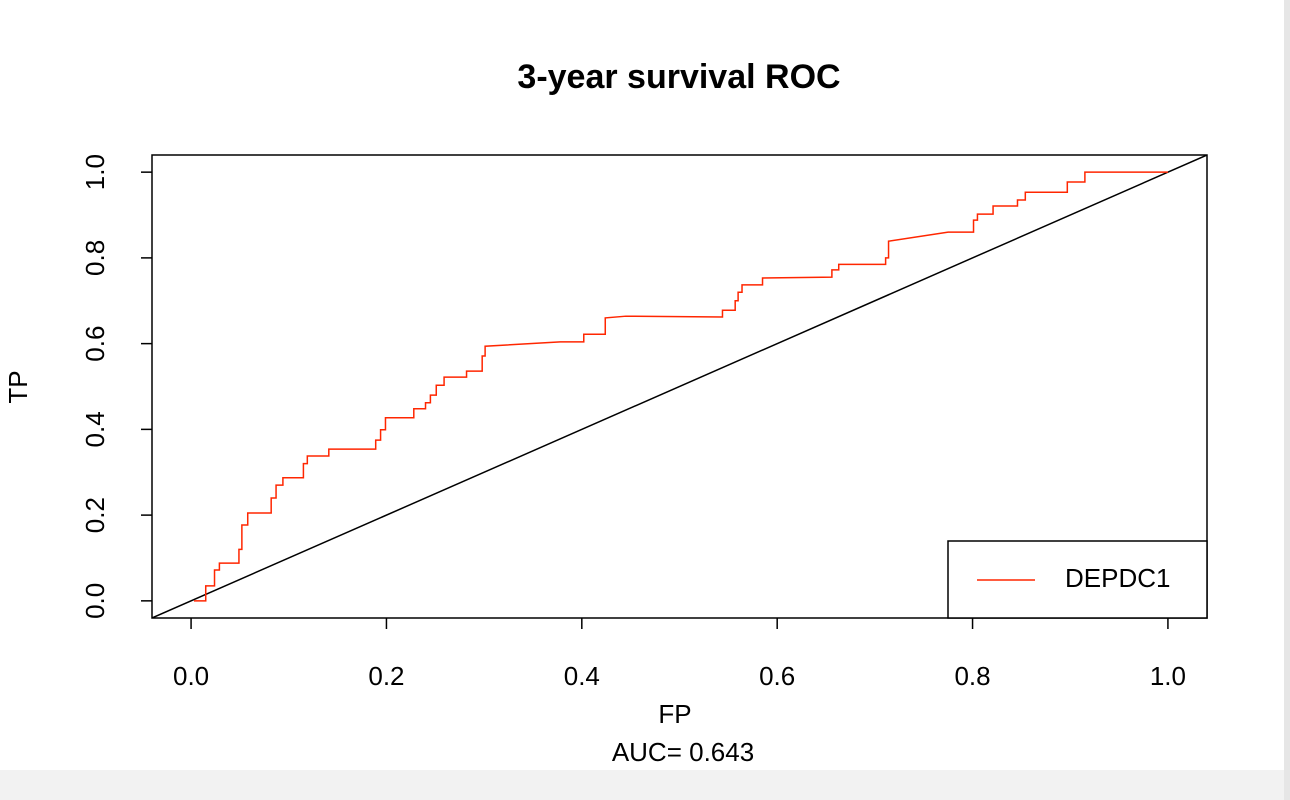 The width and height of the screenshot is (1290, 800). I want to click on y-tick-label: 0.4, so click(95, 429).